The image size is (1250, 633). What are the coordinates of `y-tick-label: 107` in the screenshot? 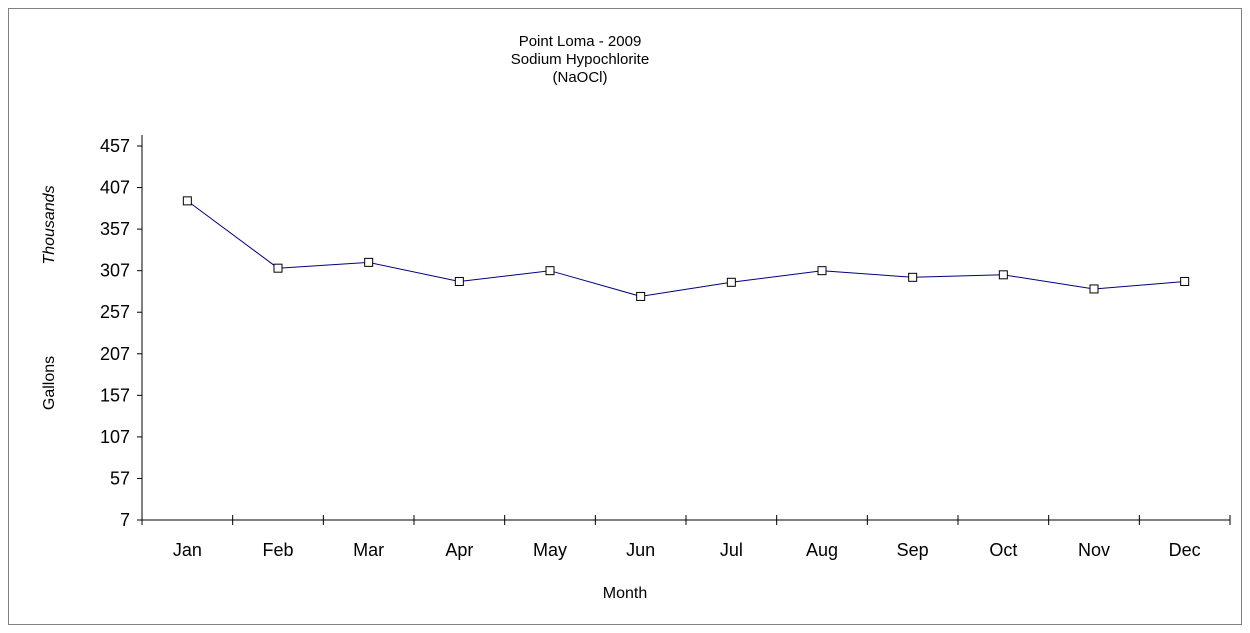 It's located at (115, 437).